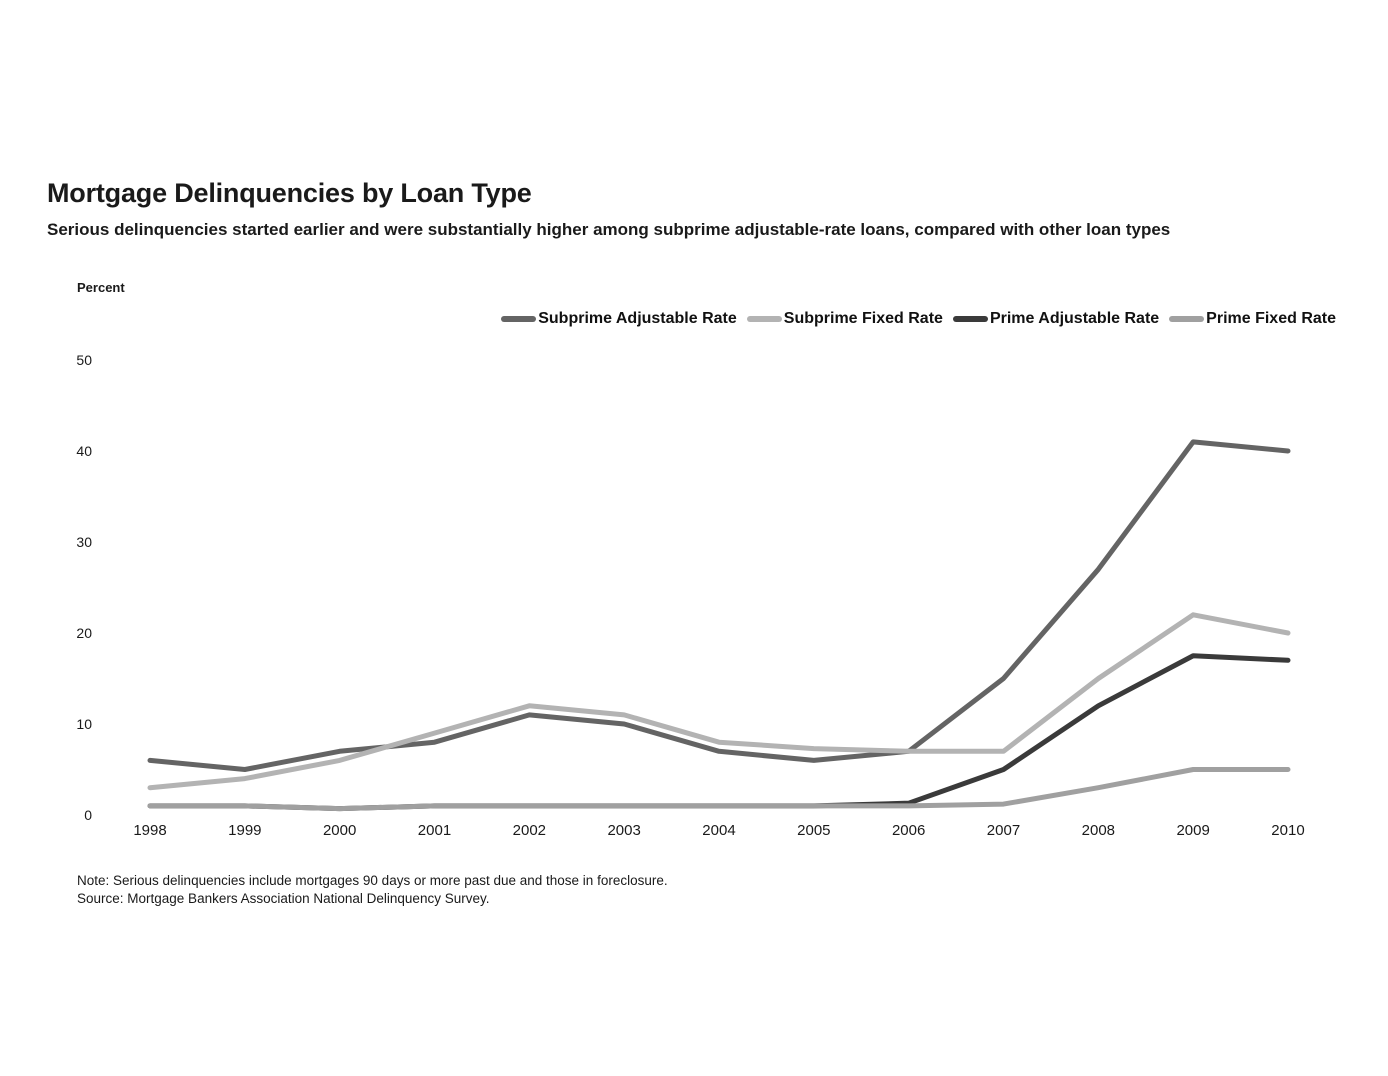 Image resolution: width=1388 pixels, height=1076 pixels. I want to click on y-tick-label: 0, so click(88, 815).